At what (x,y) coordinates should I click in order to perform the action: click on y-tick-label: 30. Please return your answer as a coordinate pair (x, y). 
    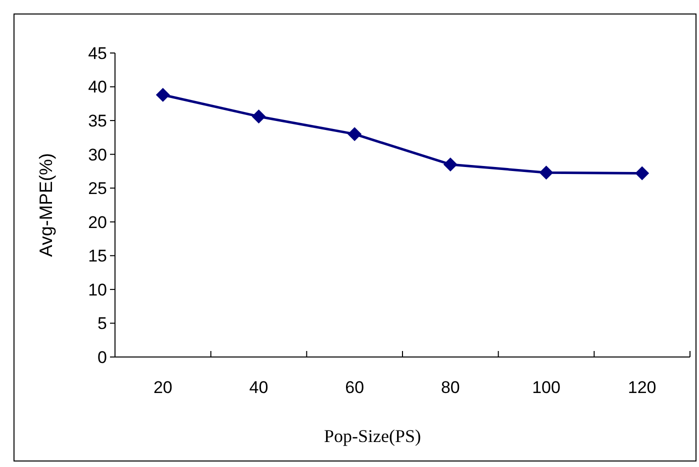
    Looking at the image, I should click on (97, 154).